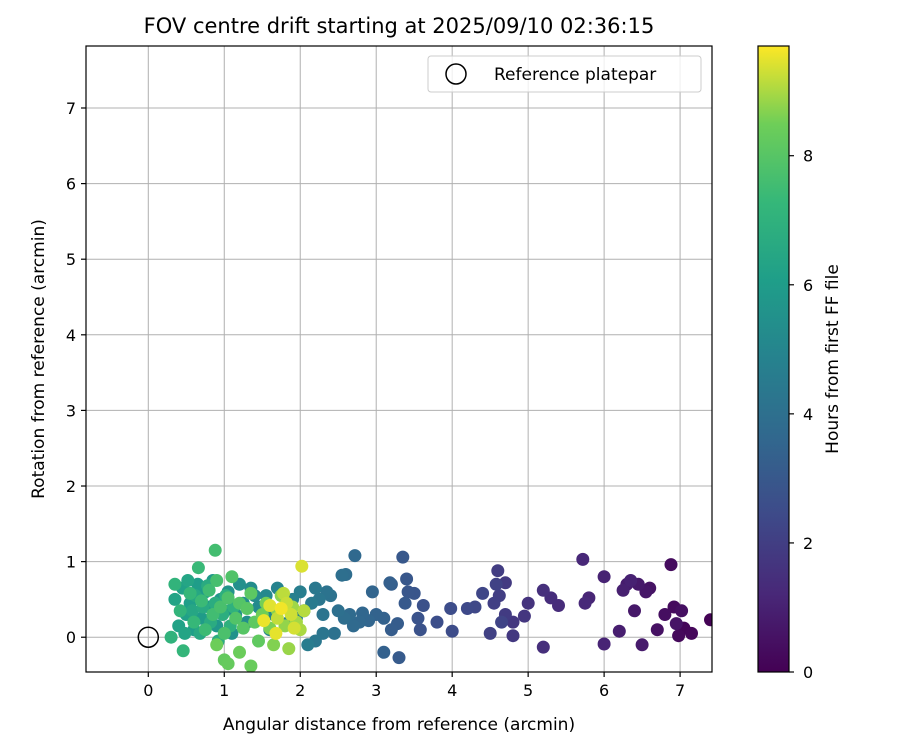 The width and height of the screenshot is (900, 750). Describe the element at coordinates (76, 373) in the screenshot. I see `y-axis-ticks: 0 1 2 3 4 5 6 7` at that location.